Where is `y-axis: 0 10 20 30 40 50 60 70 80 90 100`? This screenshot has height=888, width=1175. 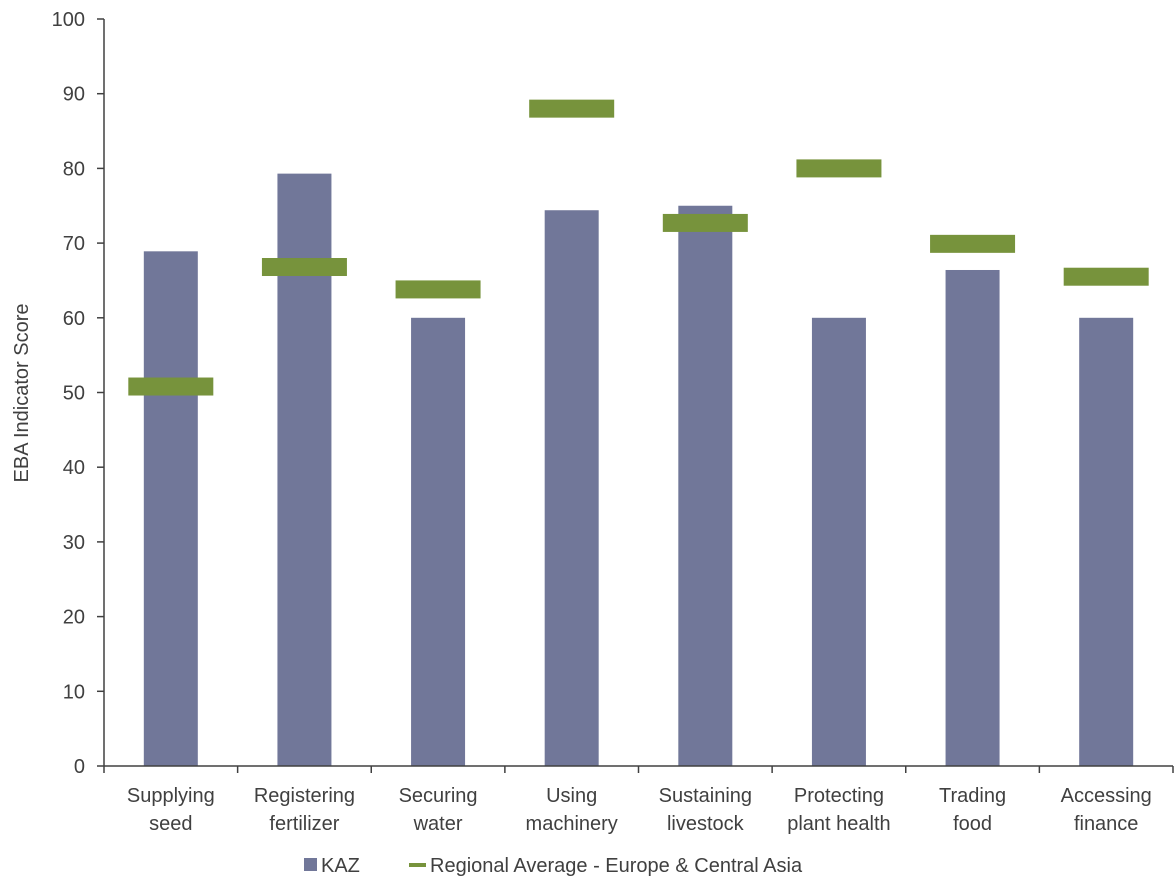
y-axis: 0 10 20 30 40 50 60 70 80 90 100 is located at coordinates (78, 393).